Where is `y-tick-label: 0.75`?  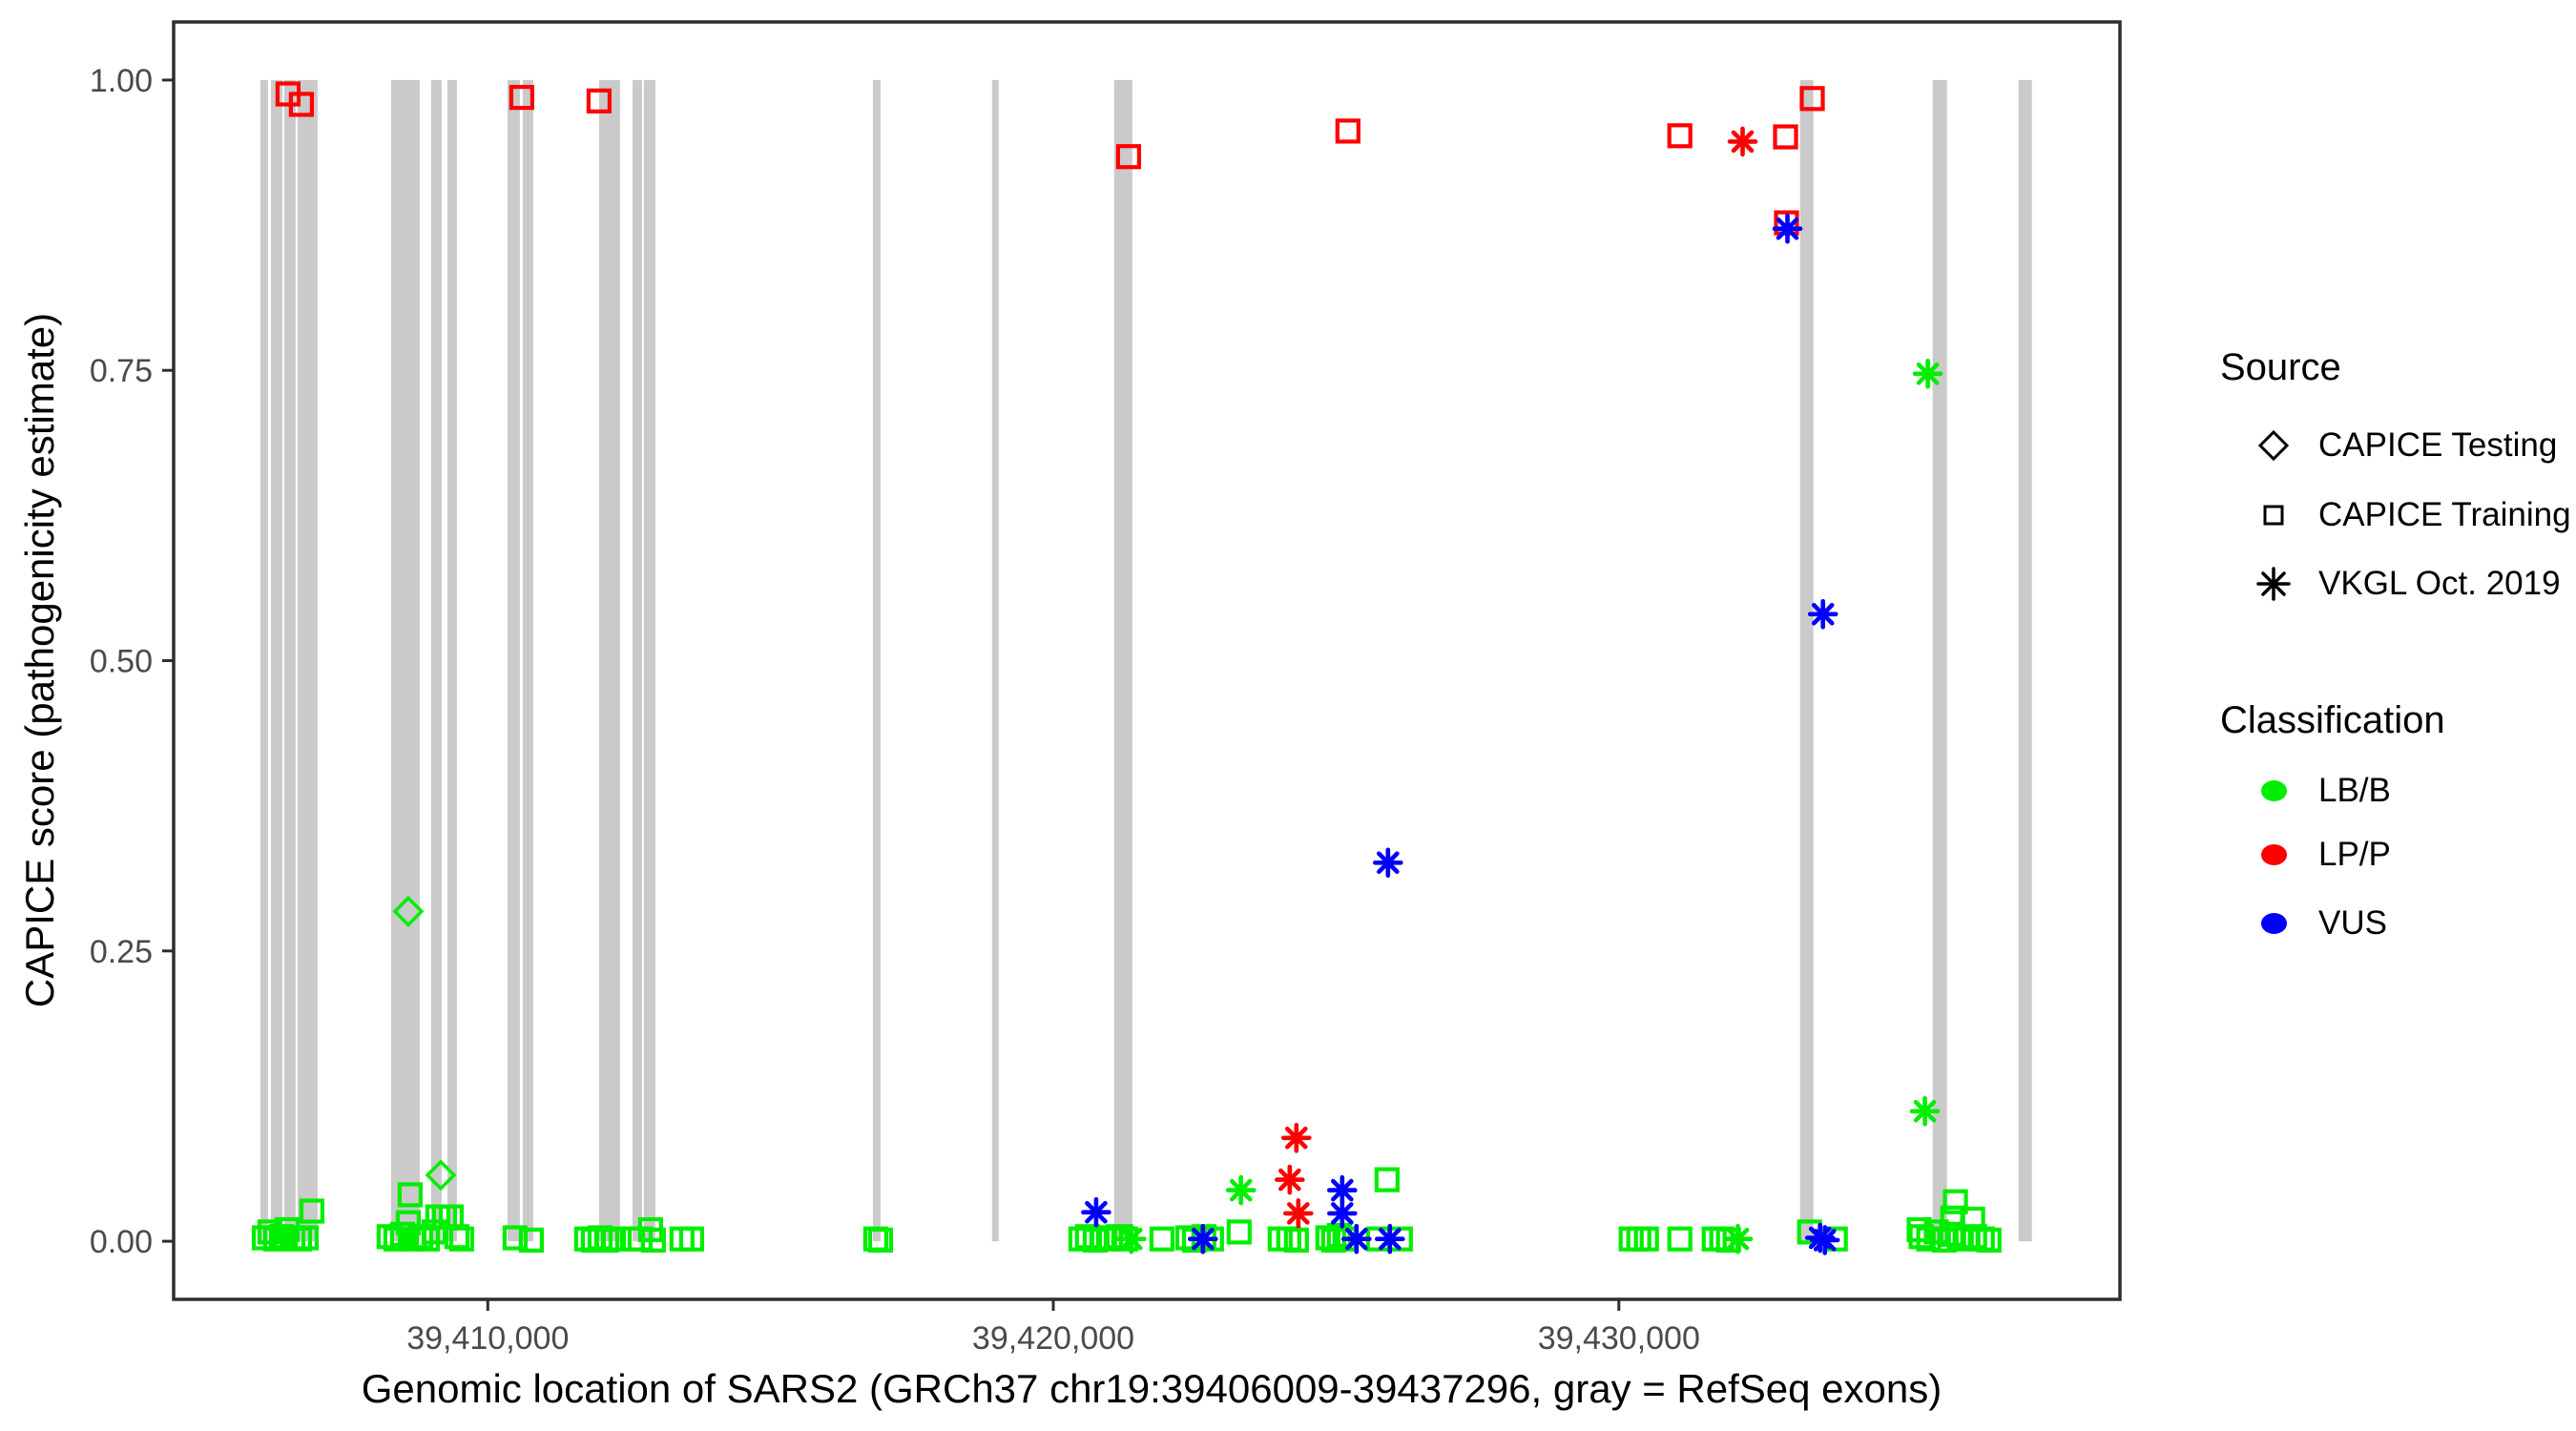
y-tick-label: 0.75 is located at coordinates (121, 371).